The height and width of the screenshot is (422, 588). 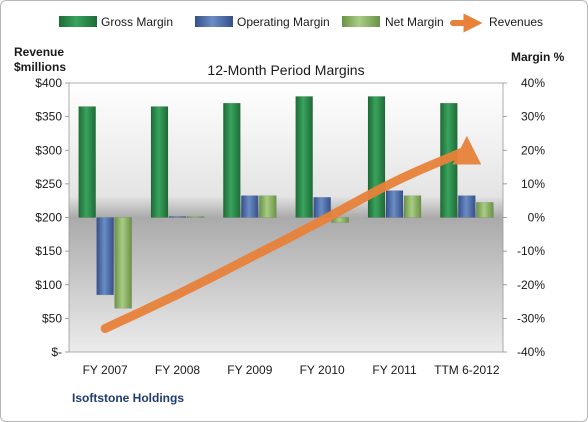 What do you see at coordinates (531, 318) in the screenshot?
I see `right-tick-label: -30%` at bounding box center [531, 318].